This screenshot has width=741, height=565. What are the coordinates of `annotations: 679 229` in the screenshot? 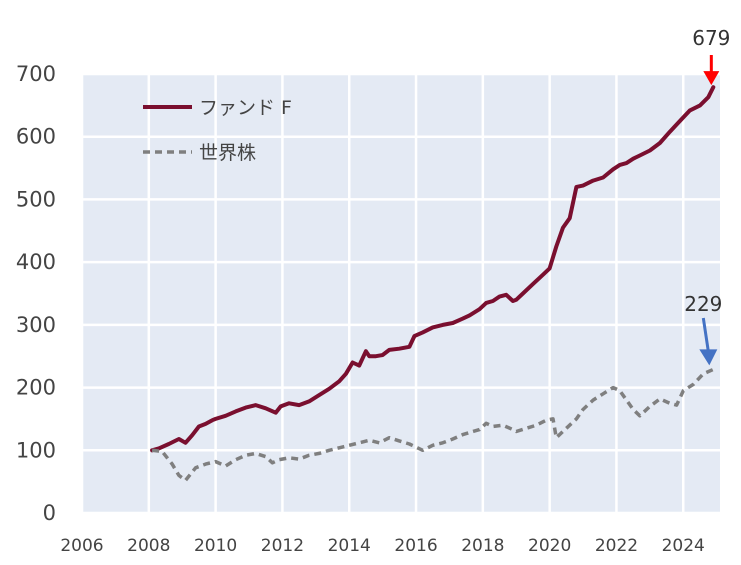 It's located at (707, 196).